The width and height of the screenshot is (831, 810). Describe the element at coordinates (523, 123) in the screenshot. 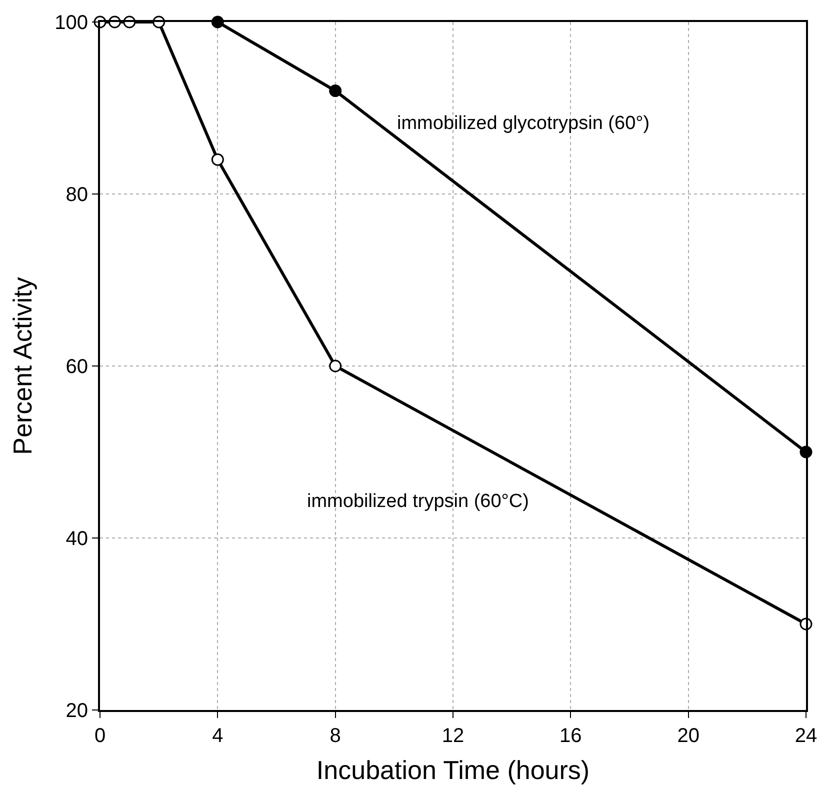

I see `annotation: immobilized glycotrypsin (60°)` at that location.